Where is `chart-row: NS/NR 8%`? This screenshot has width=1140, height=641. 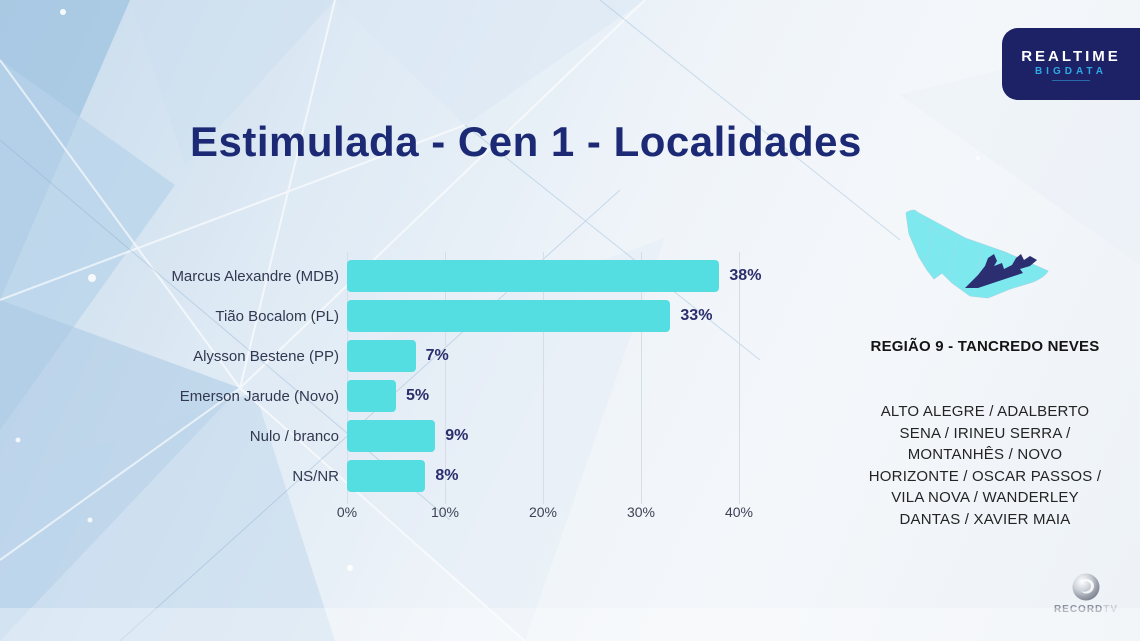
chart-row: NS/NR 8% is located at coordinates (460, 476).